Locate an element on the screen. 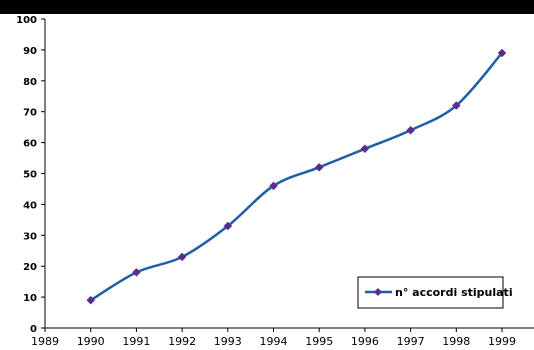 This screenshot has width=534, height=350. legend: n° accordi stipulati is located at coordinates (435, 292).